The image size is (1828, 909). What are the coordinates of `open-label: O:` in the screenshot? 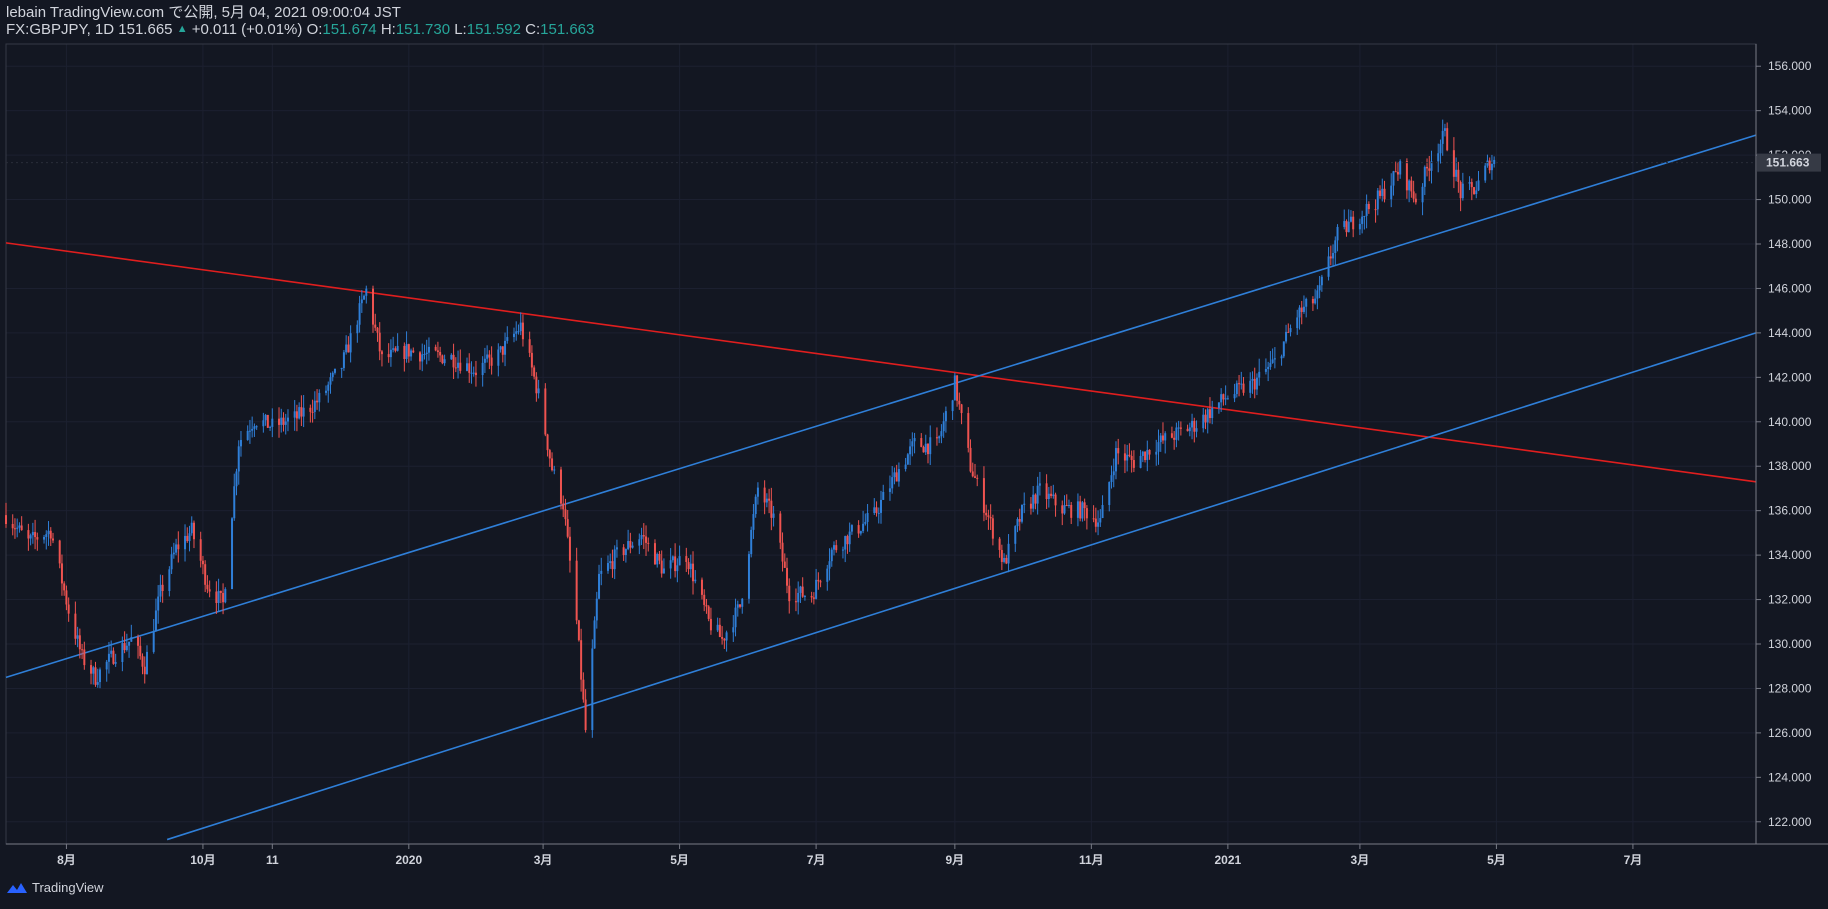 It's located at (314, 29).